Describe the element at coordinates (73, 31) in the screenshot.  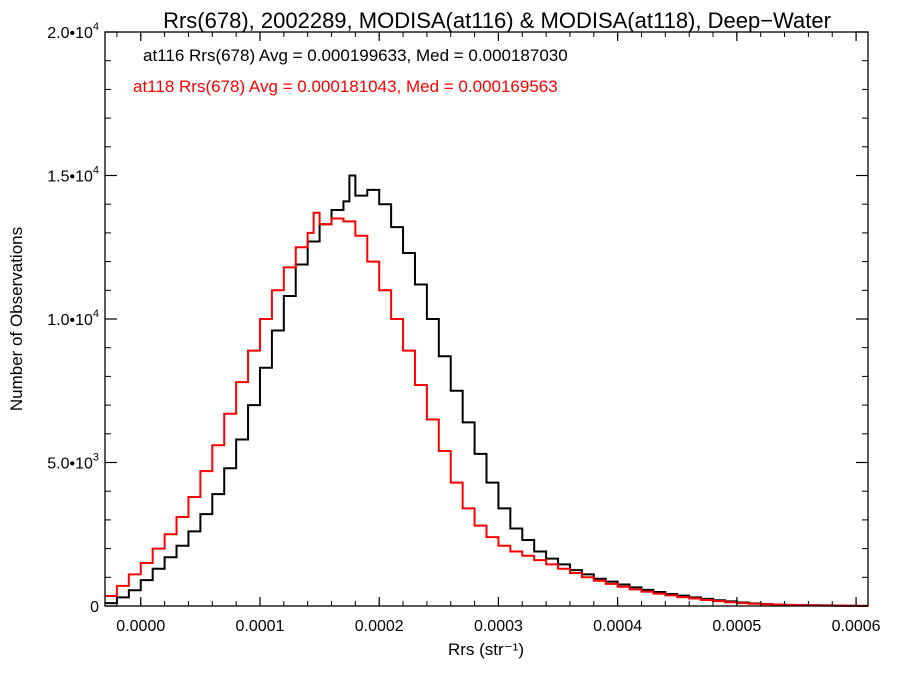
I see `y-tick-label: 2.0•104` at that location.